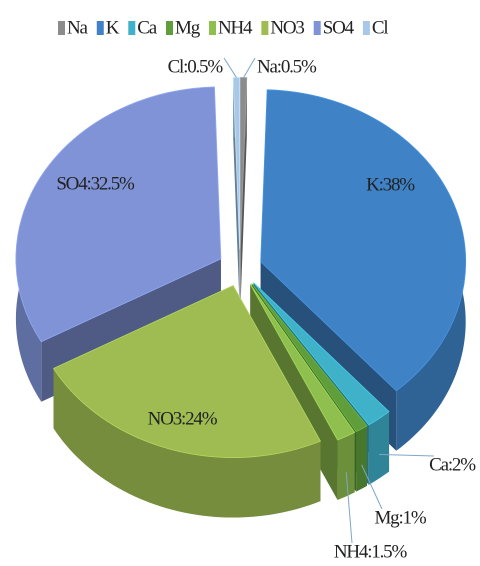  I want to click on data-label: Ca:2%, so click(452, 464).